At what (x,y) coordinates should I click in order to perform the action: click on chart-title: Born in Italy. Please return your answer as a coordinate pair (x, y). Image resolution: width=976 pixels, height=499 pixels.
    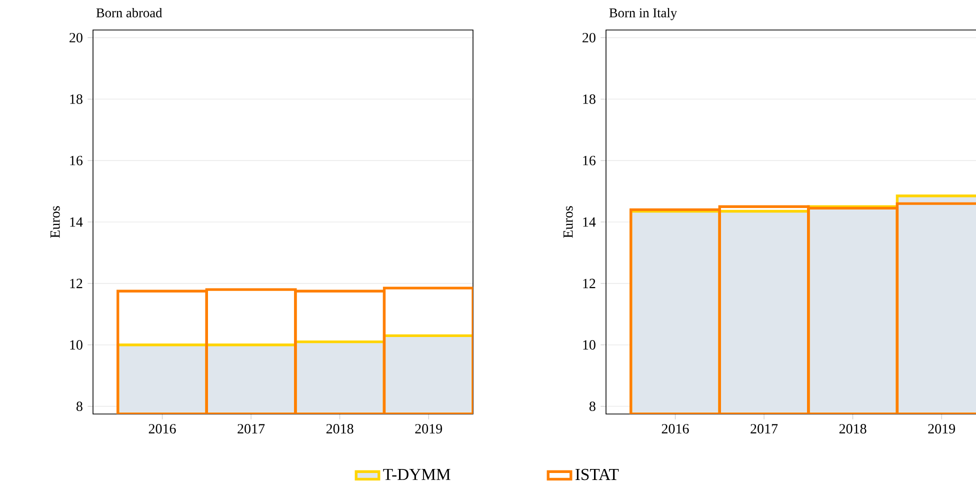
    Looking at the image, I should click on (643, 14).